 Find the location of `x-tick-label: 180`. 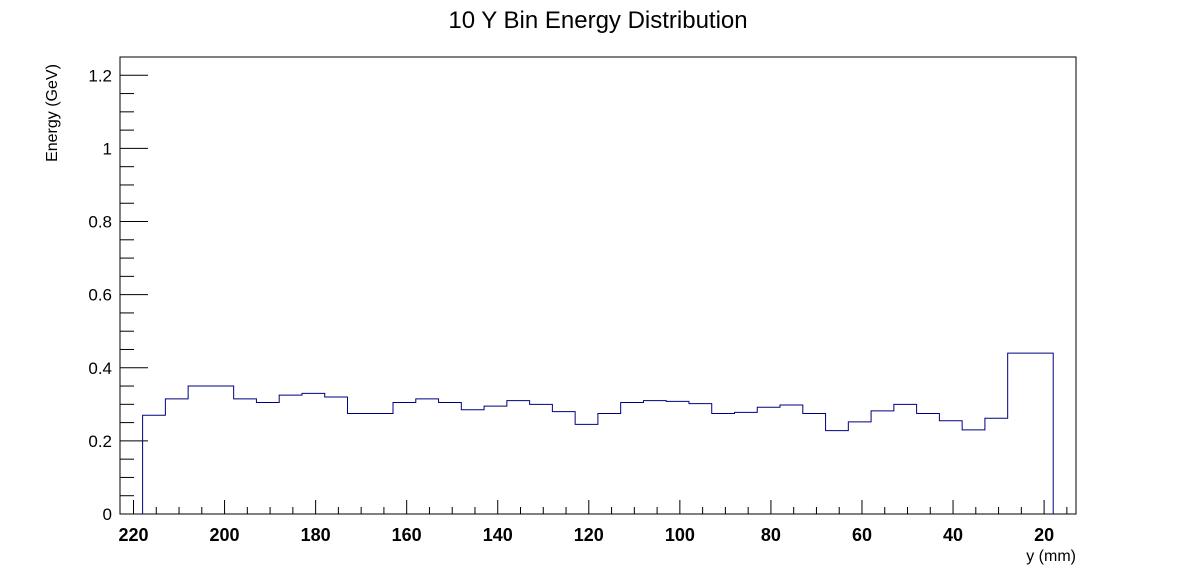

x-tick-label: 180 is located at coordinates (316, 535).